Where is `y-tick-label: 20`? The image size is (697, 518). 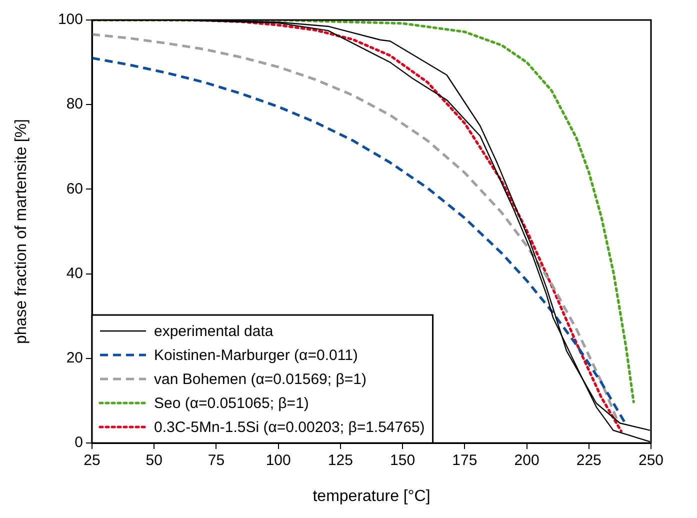 y-tick-label: 20 is located at coordinates (74, 358).